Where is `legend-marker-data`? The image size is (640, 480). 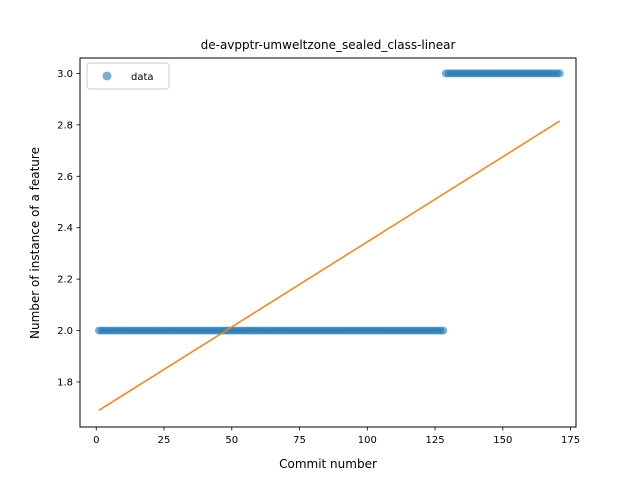
legend-marker-data is located at coordinates (107, 76).